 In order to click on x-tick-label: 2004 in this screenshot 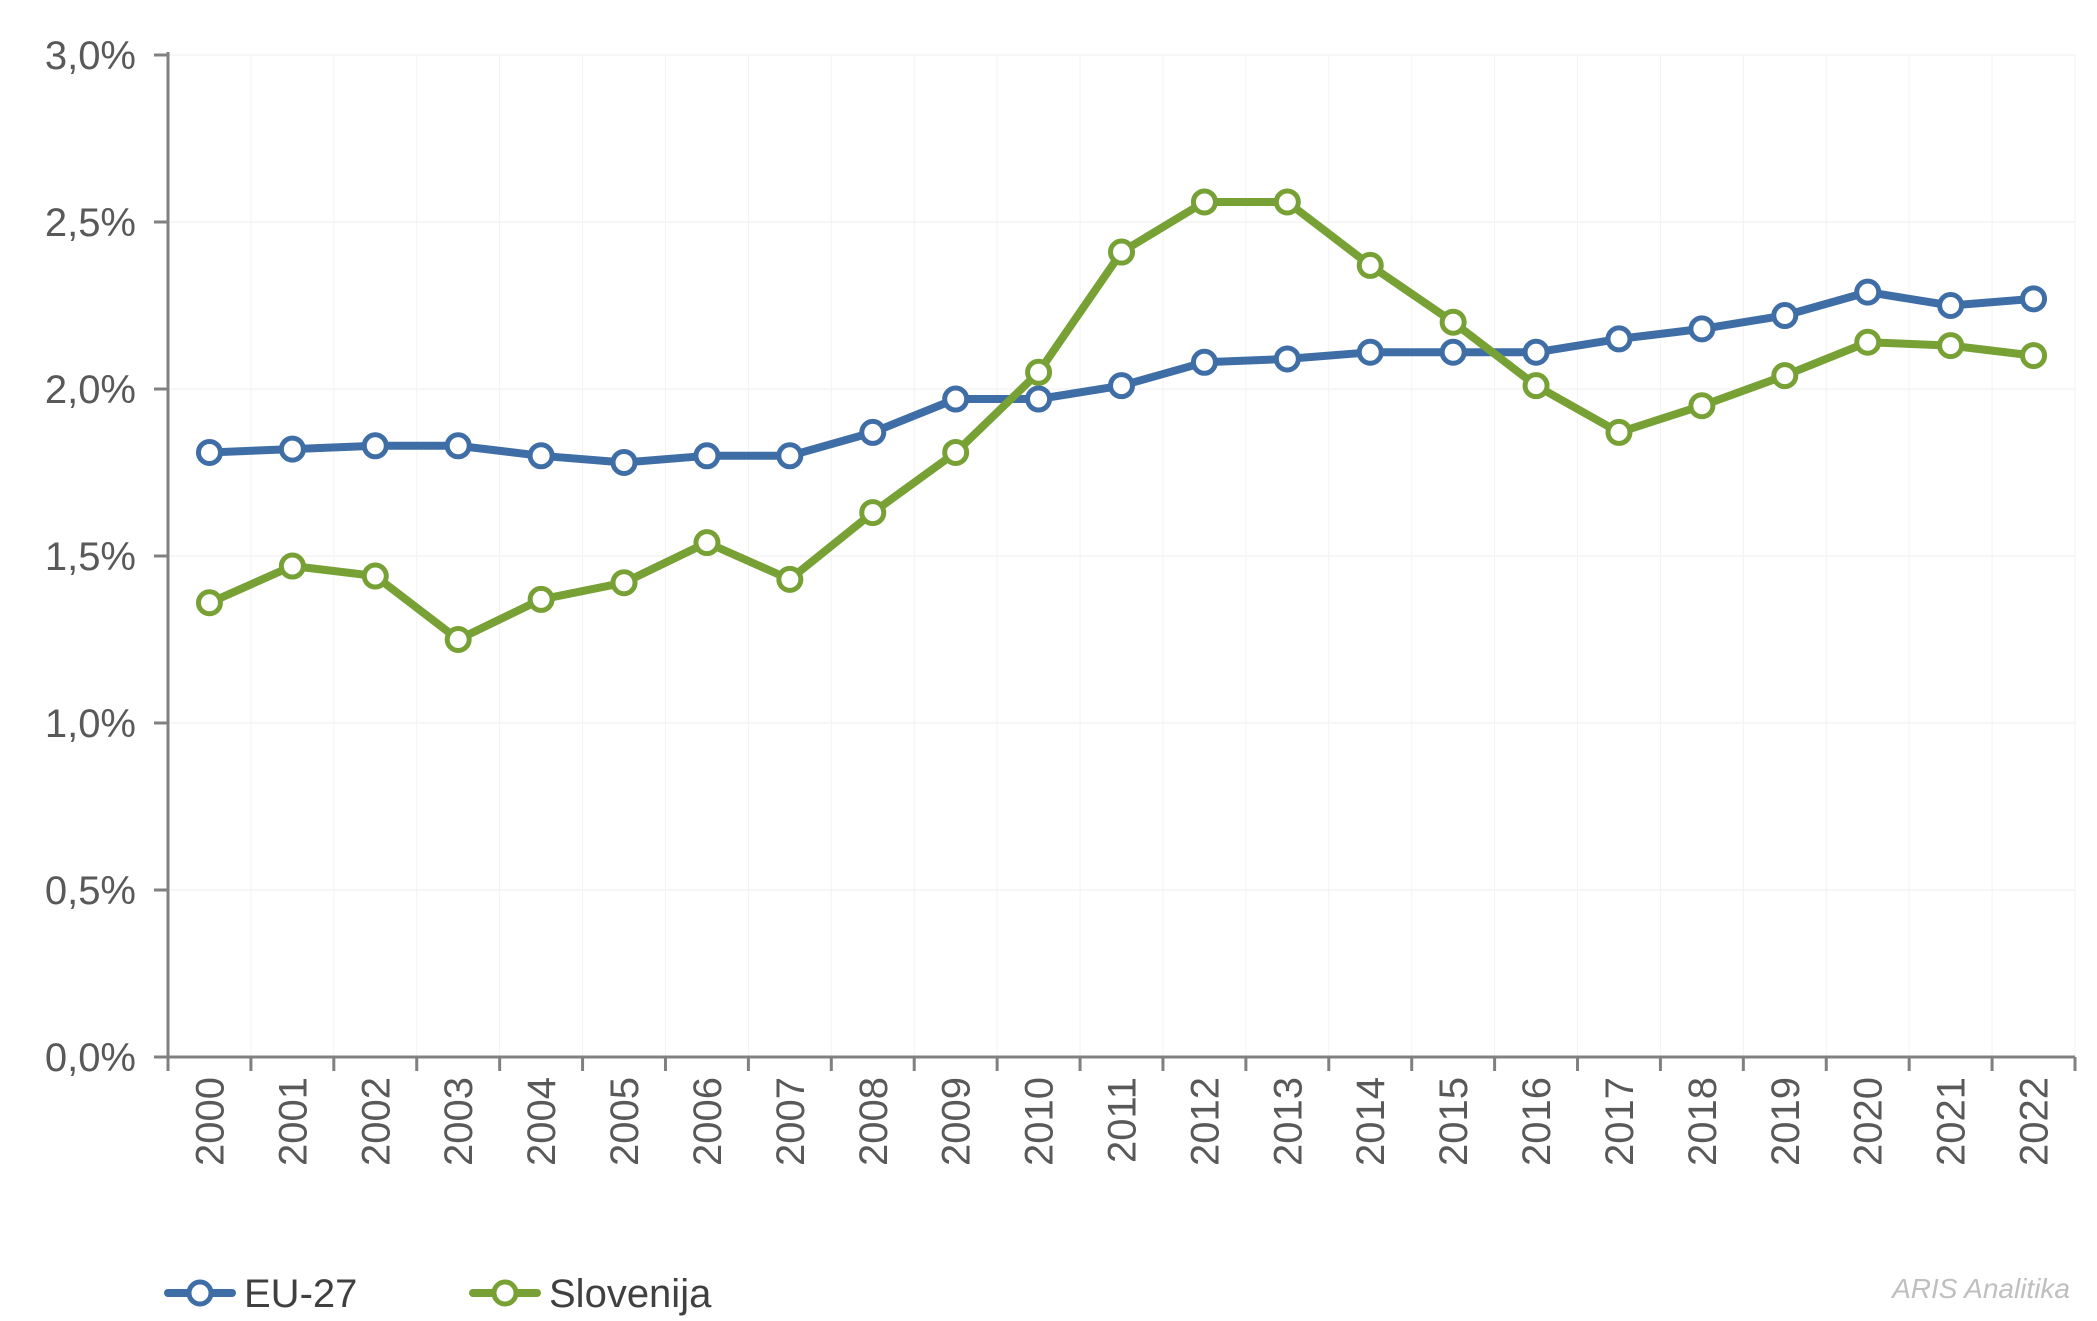, I will do `click(542, 1121)`.